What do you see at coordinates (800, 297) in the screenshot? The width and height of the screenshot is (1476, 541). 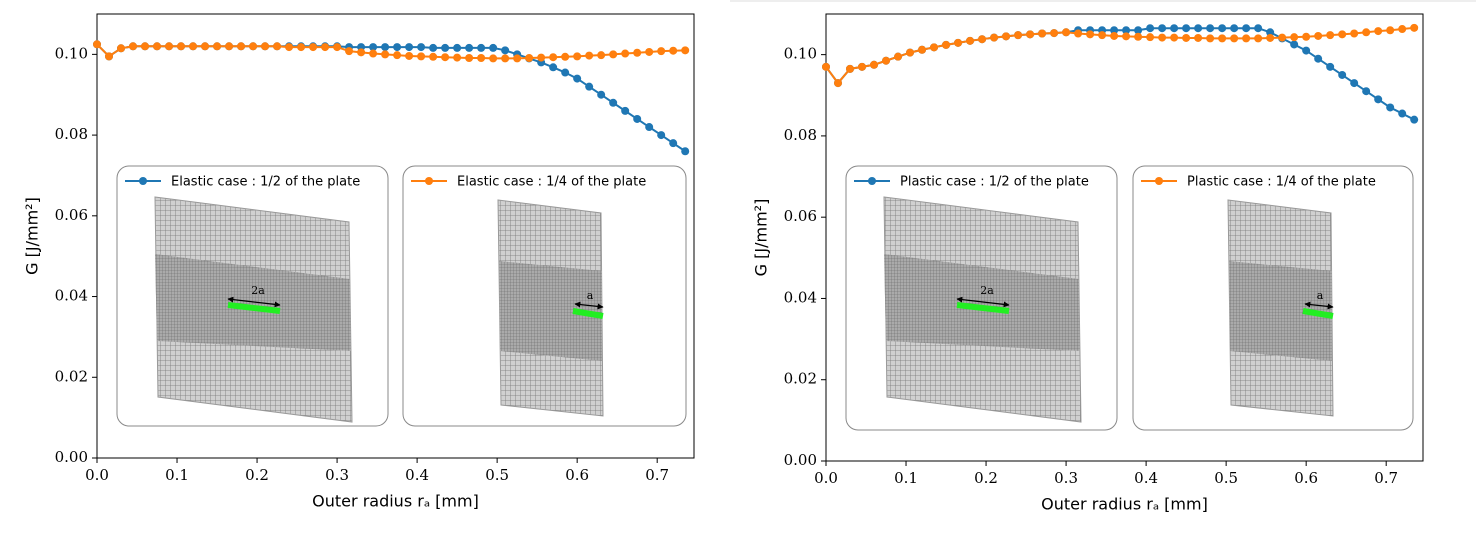 I see `y-tick-label: 0.04` at bounding box center [800, 297].